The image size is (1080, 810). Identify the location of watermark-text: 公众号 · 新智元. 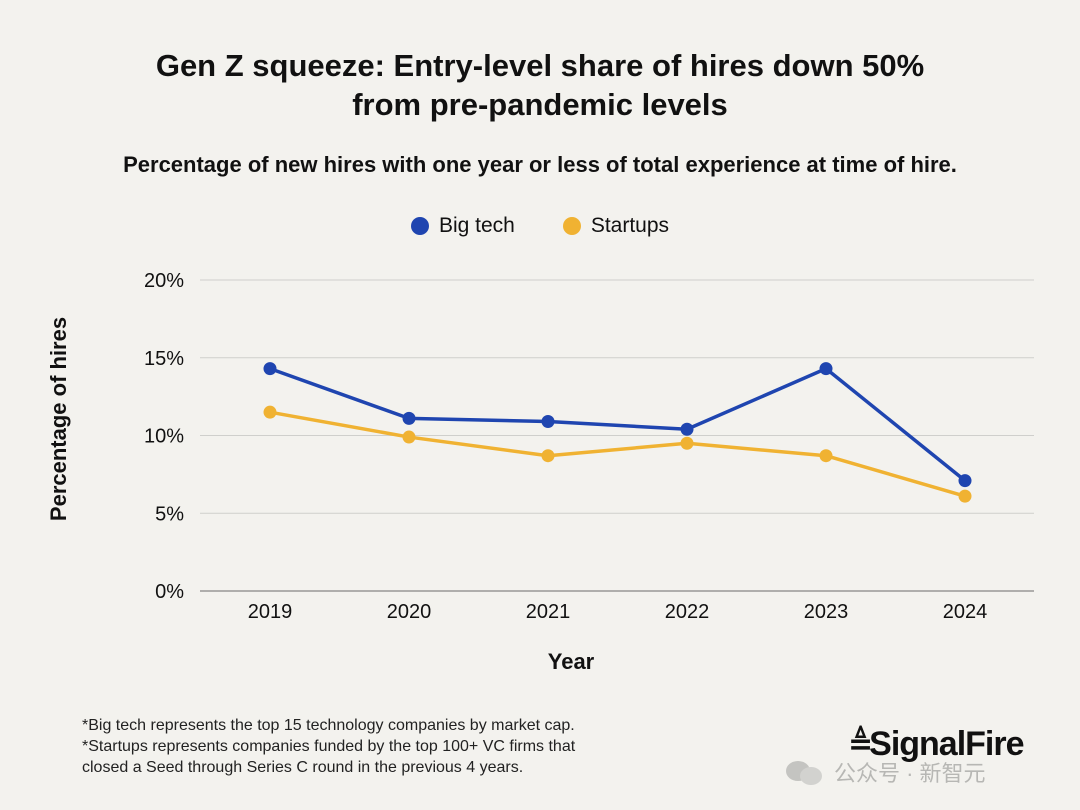
(910, 773).